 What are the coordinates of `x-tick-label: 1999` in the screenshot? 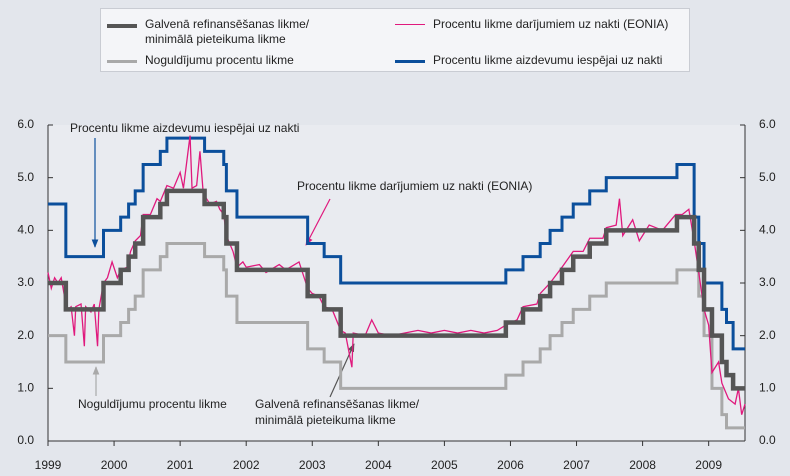 It's located at (48, 465).